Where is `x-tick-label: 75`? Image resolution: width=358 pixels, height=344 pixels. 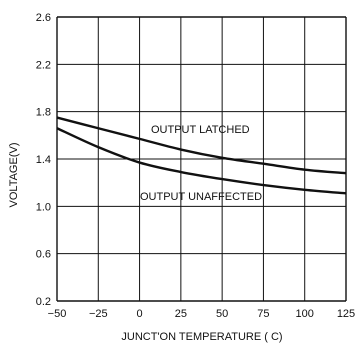
x-tick-label: 75 is located at coordinates (263, 314).